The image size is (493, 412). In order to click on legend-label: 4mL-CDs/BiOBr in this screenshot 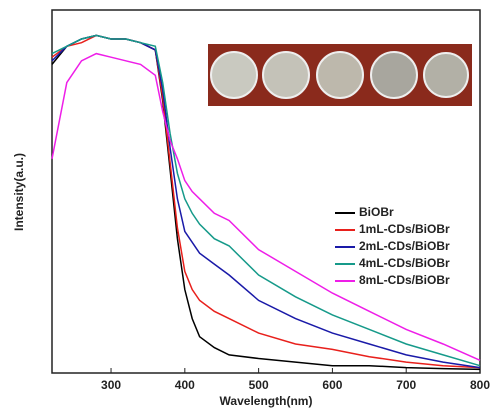, I will do `click(404, 263)`.